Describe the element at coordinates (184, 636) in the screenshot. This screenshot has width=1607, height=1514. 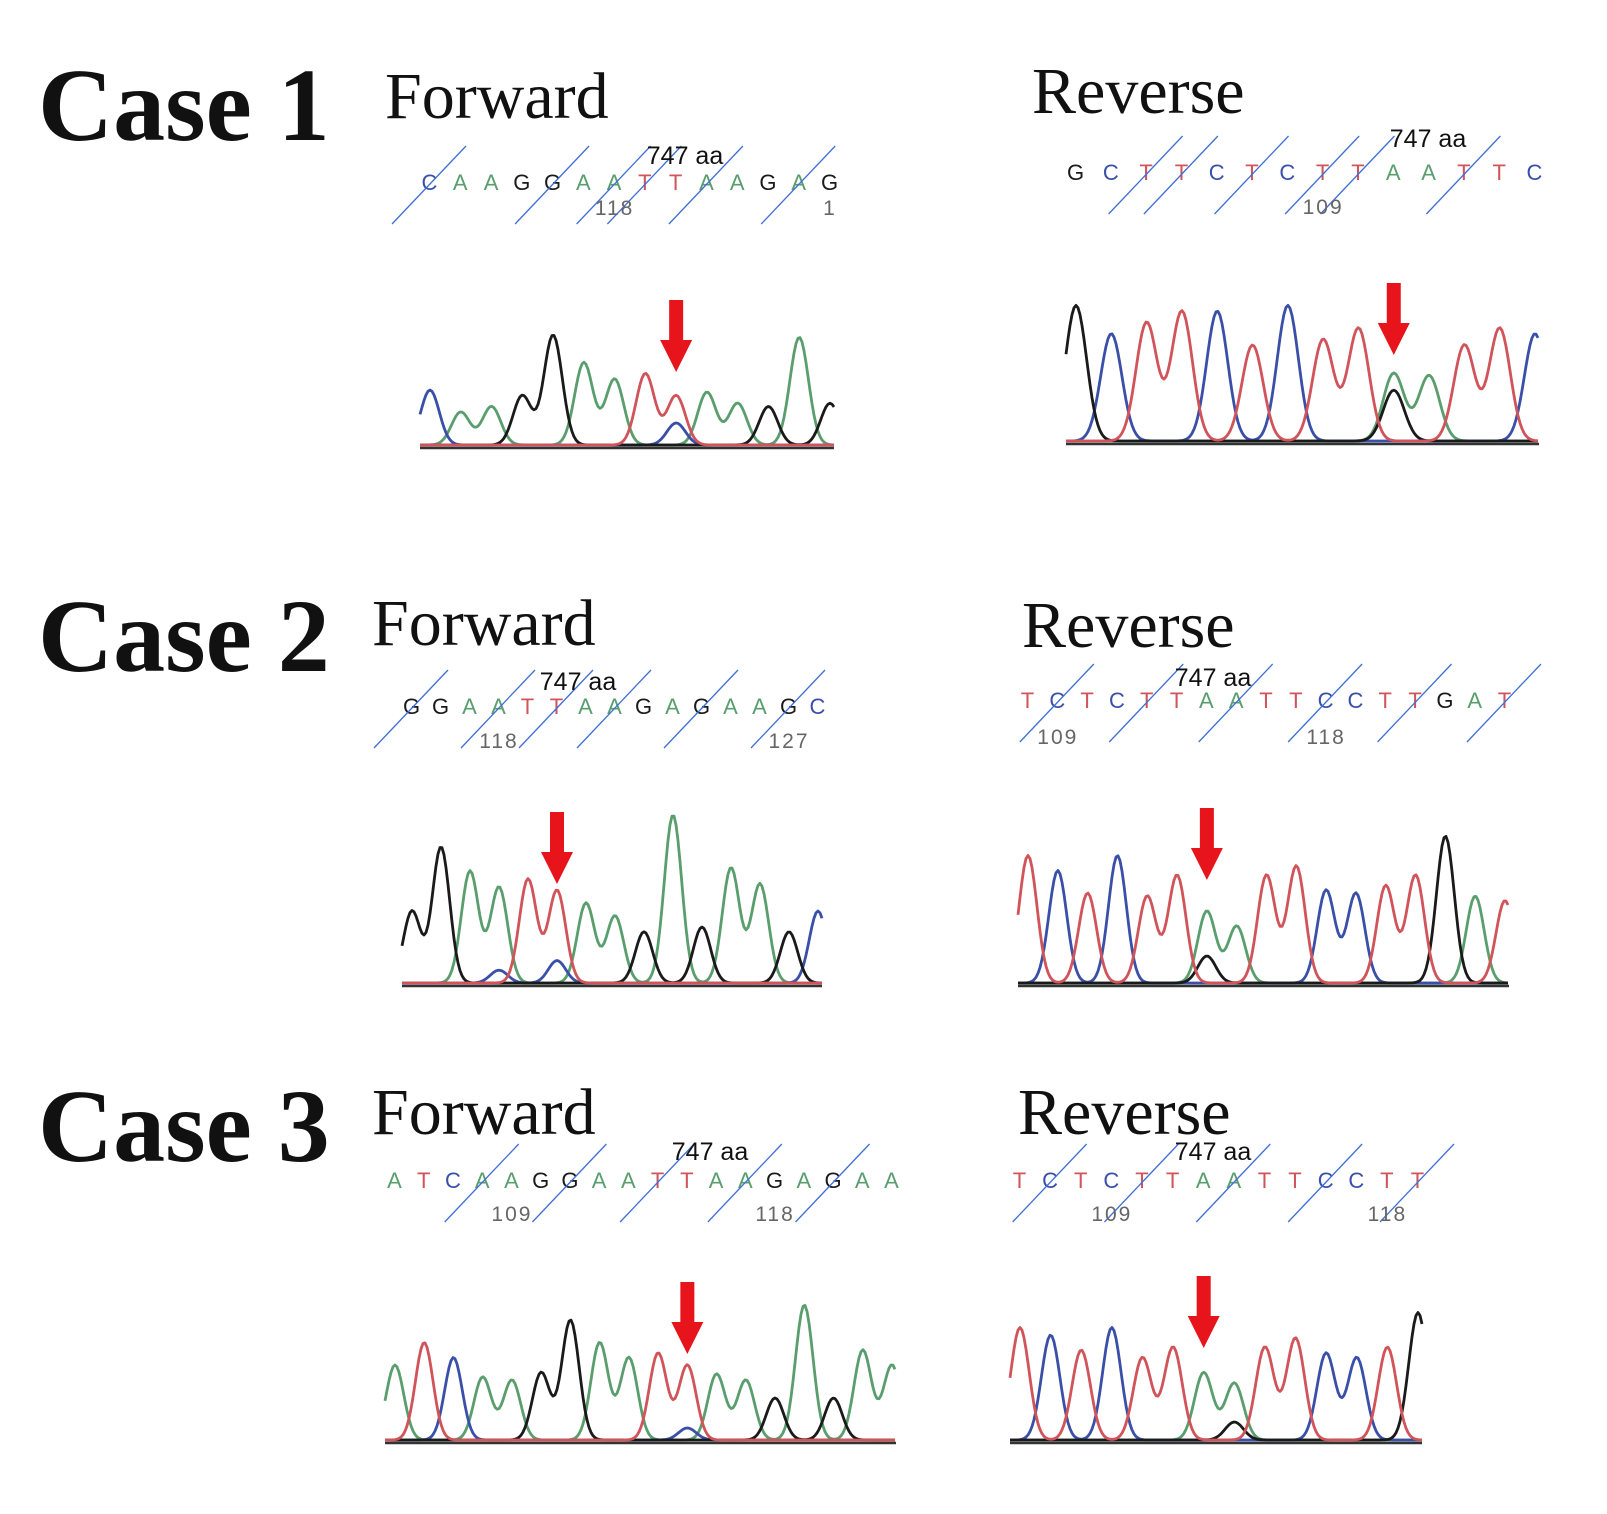
I see `case-2-title: Case 2` at that location.